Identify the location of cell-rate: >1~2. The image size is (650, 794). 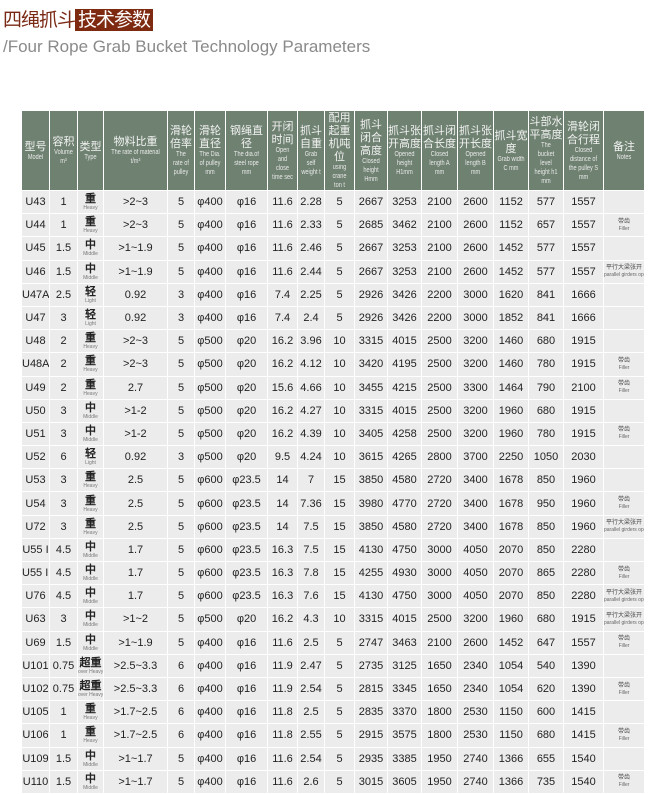
(135, 619).